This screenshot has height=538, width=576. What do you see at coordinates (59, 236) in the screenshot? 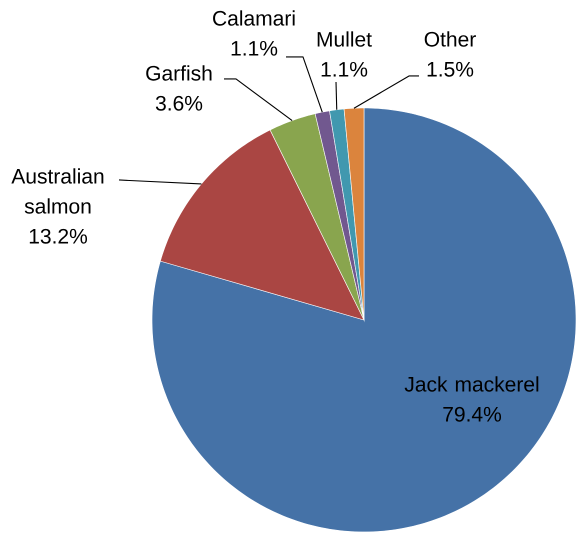
I see `data-label: 13.2%` at bounding box center [59, 236].